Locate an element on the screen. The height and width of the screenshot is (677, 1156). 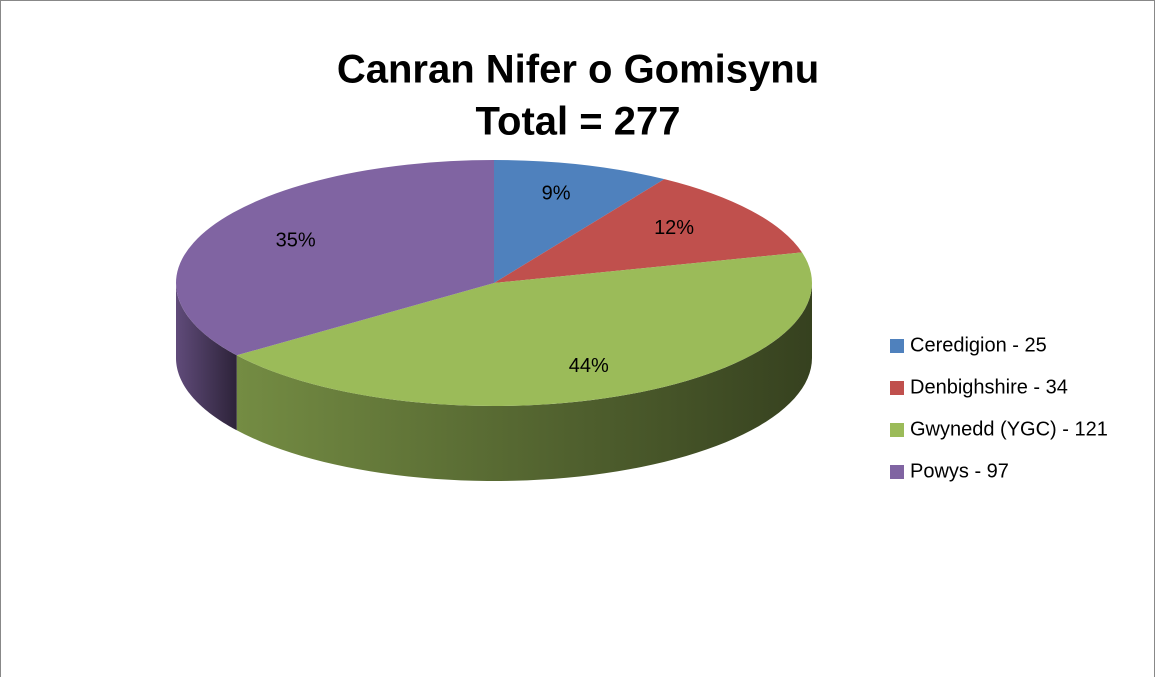
chart-subtitle: Total = 277 is located at coordinates (578, 122).